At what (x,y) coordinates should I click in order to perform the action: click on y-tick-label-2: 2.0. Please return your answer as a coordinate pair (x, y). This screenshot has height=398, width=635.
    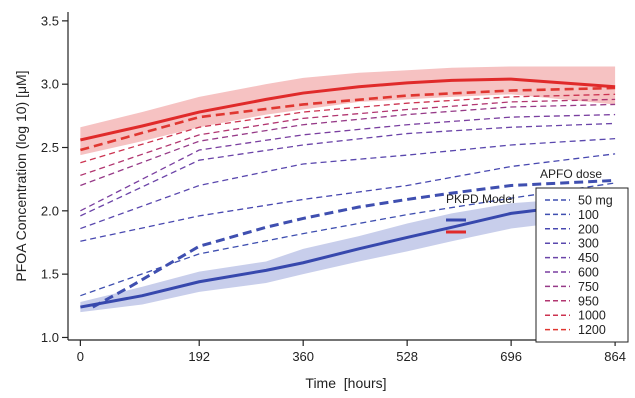
    Looking at the image, I should click on (50, 210).